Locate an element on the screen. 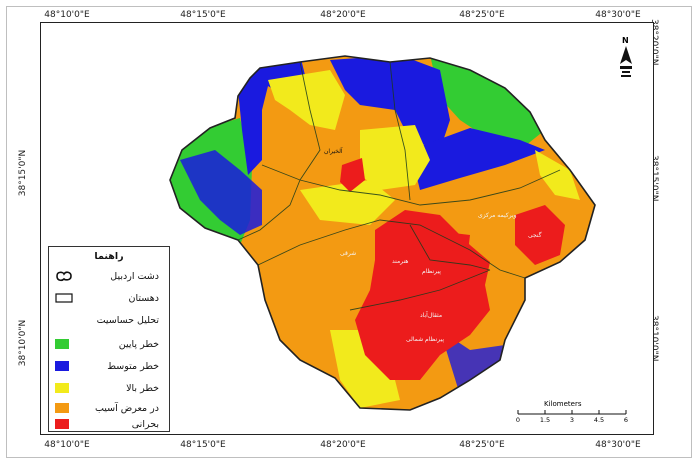 The width and height of the screenshot is (700, 466). place-label: گنجی is located at coordinates (535, 235).